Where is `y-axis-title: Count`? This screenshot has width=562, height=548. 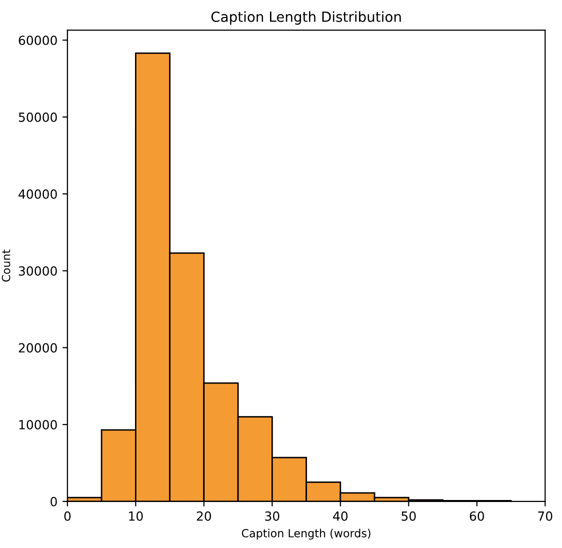
y-axis-title: Count is located at coordinates (6, 266).